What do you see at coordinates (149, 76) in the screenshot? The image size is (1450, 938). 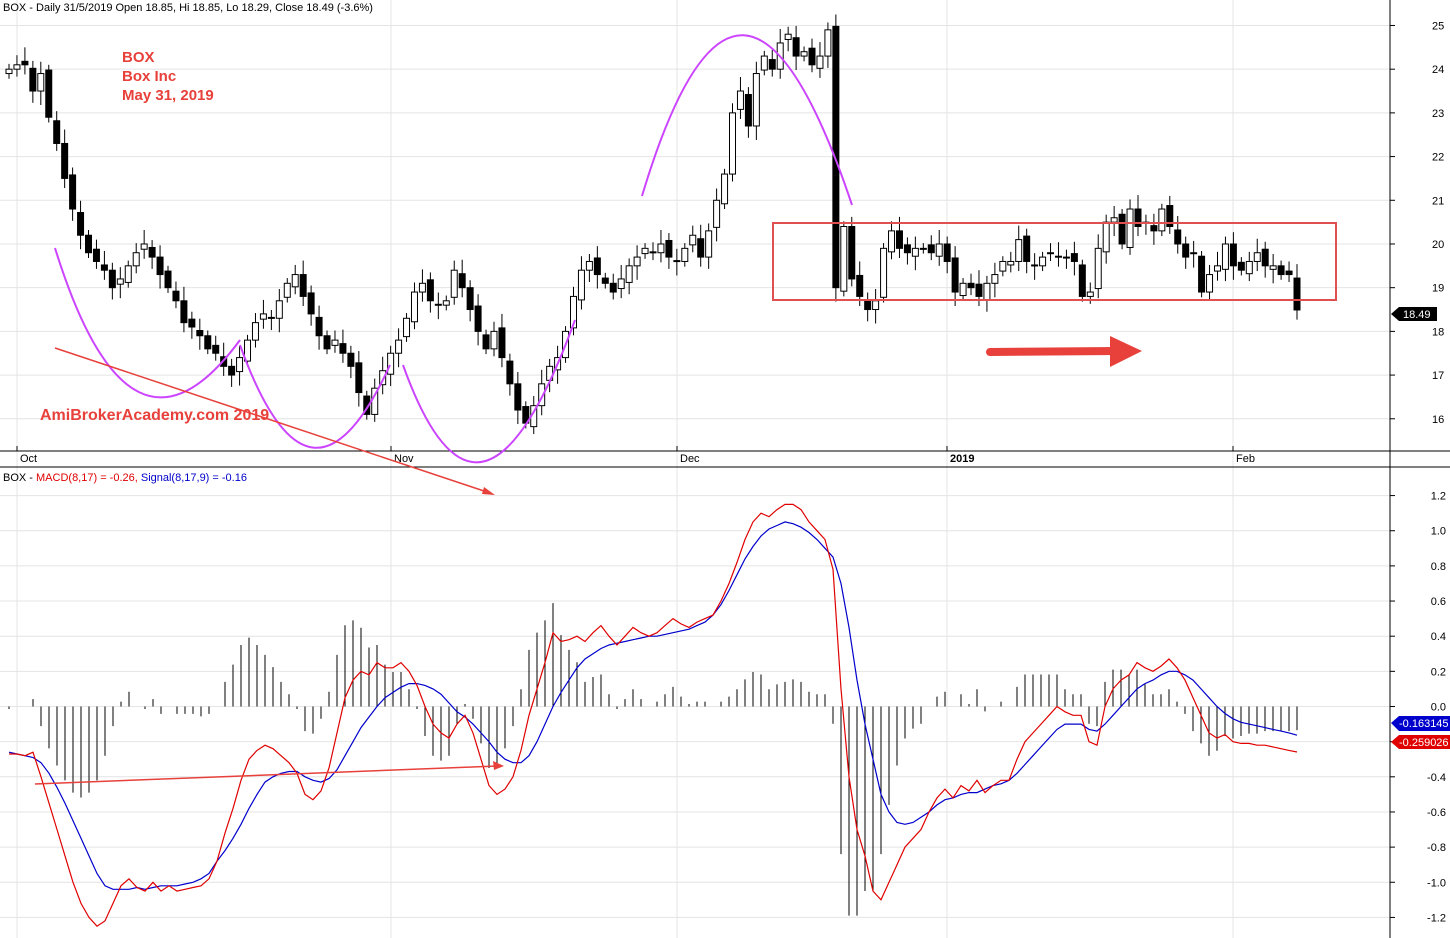 I see `annotation-company: Box Inc` at bounding box center [149, 76].